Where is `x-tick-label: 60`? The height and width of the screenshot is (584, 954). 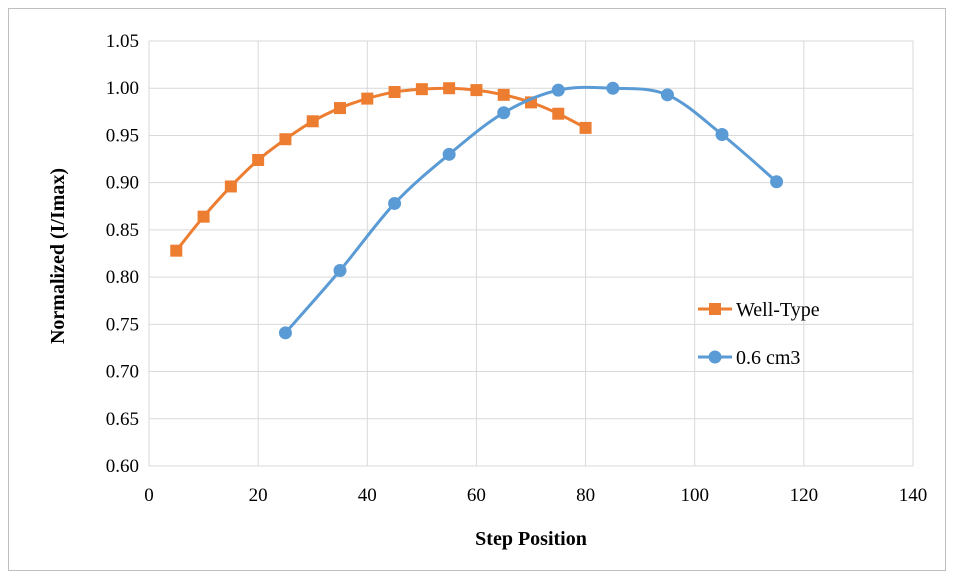 x-tick-label: 60 is located at coordinates (476, 495).